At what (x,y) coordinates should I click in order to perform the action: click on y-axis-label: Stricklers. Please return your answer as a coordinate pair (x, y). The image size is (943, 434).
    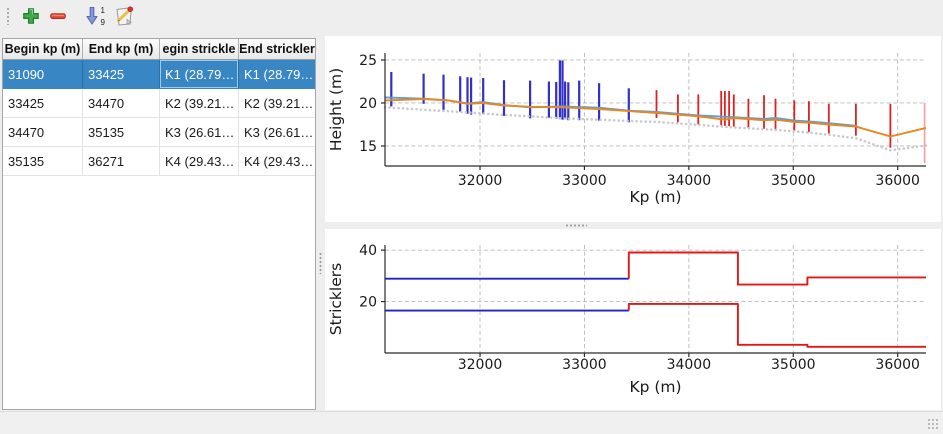
    Looking at the image, I should click on (336, 299).